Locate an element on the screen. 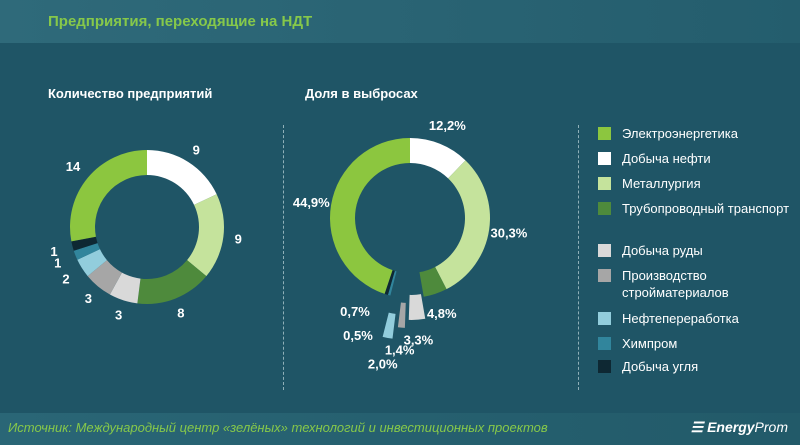 The image size is (800, 445). header: Предприятия, переходящие на НДТ is located at coordinates (400, 21).